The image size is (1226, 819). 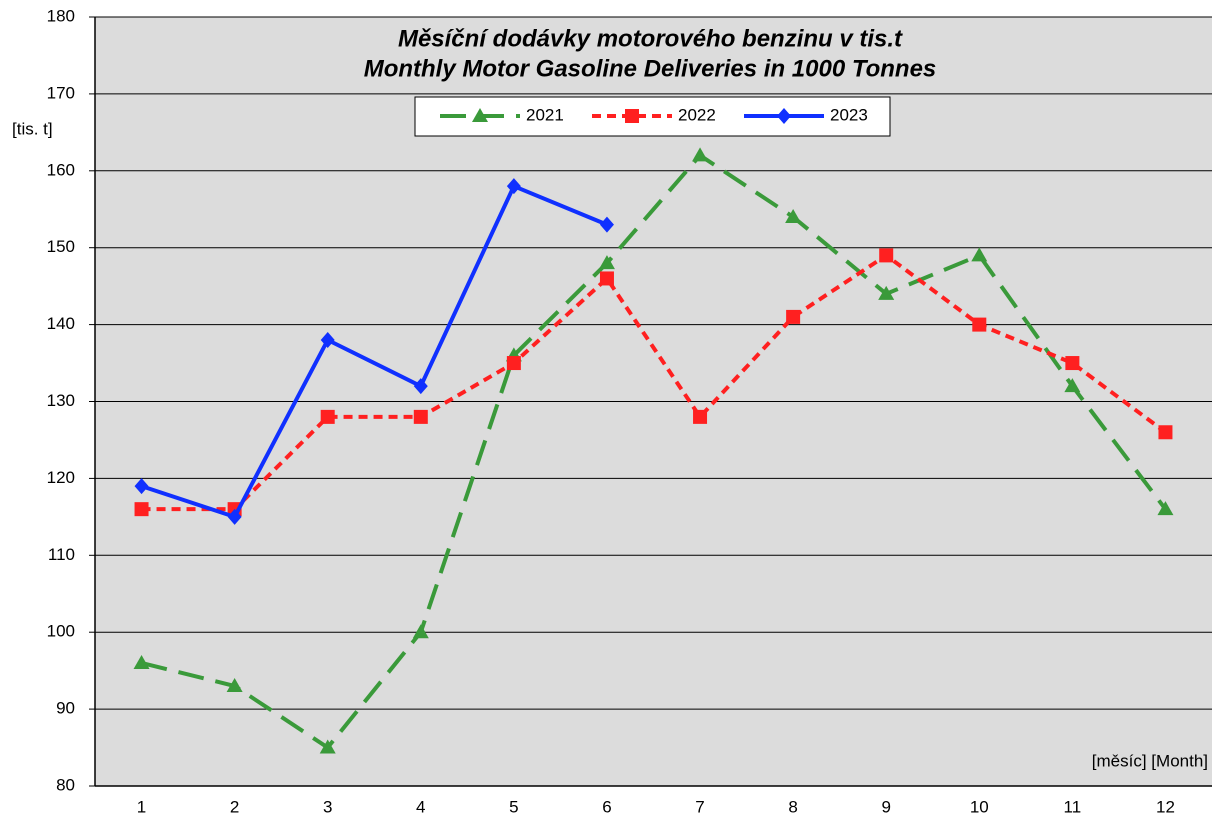 I want to click on y-tick-label: 140, so click(x=61, y=323).